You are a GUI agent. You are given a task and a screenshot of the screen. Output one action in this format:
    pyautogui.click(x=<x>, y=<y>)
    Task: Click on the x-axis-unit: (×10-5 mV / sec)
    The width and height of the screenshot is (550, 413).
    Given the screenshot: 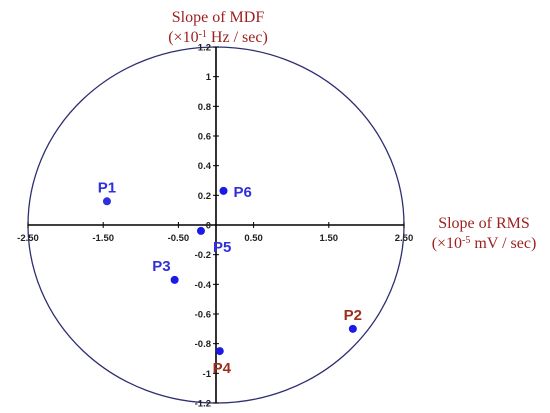 What is the action you would take?
    pyautogui.click(x=484, y=244)
    